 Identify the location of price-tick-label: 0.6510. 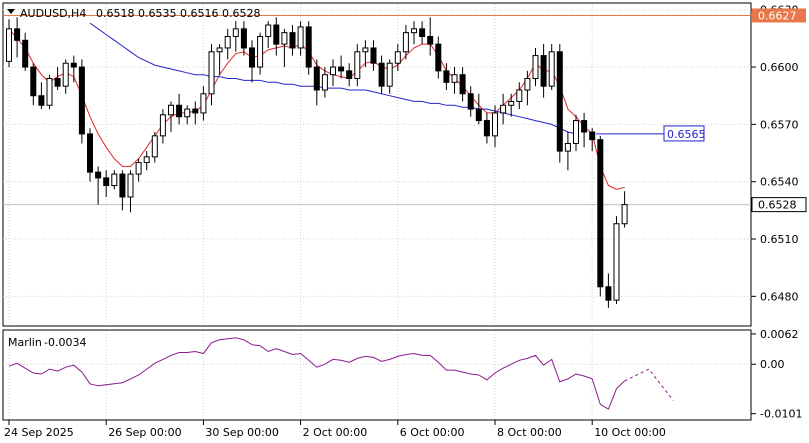
(779, 239).